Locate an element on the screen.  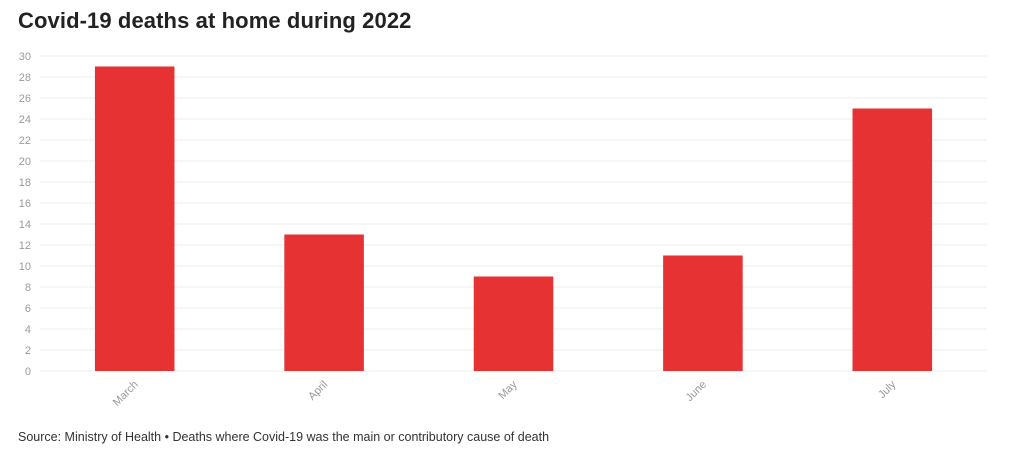
y-tick-label: 12 is located at coordinates (25, 246).